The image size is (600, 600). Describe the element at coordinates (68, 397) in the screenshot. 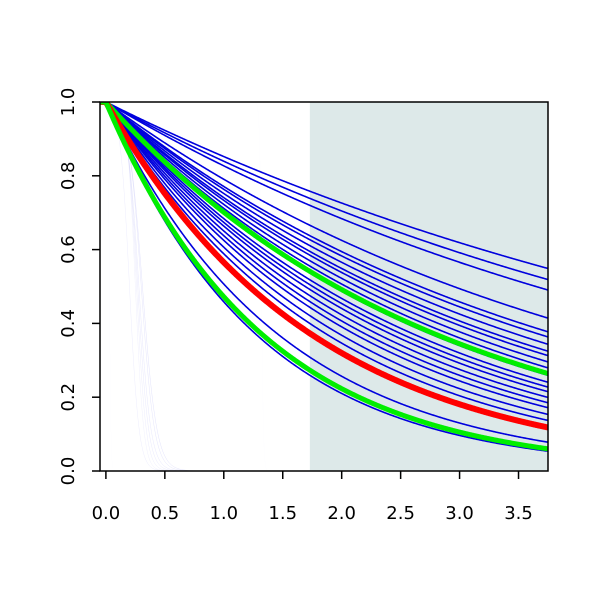

I see `y-tick-label-1: 0.2` at that location.